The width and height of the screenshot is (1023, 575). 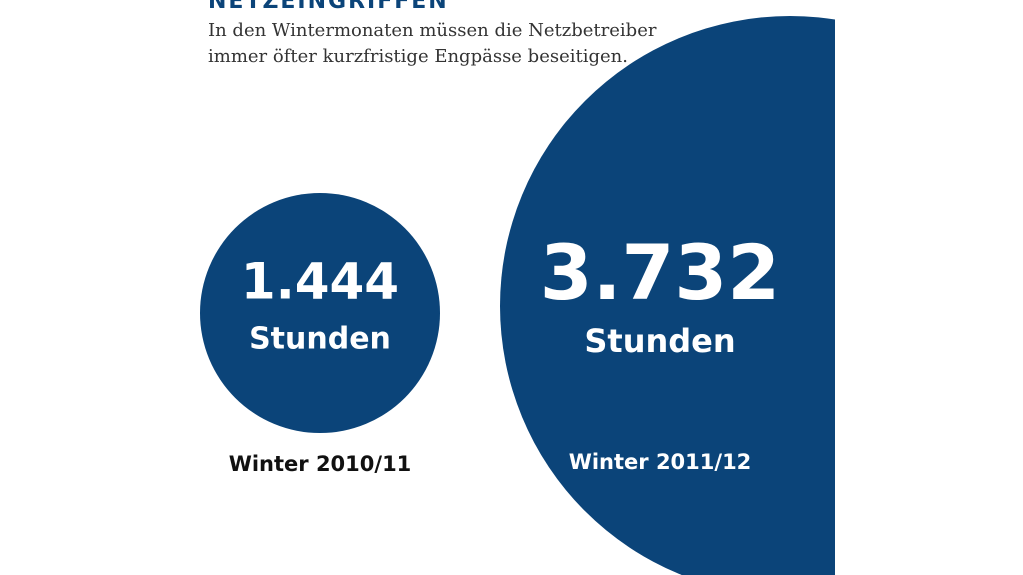 I want to click on category-label: Winter 2011/12, so click(x=660, y=462).